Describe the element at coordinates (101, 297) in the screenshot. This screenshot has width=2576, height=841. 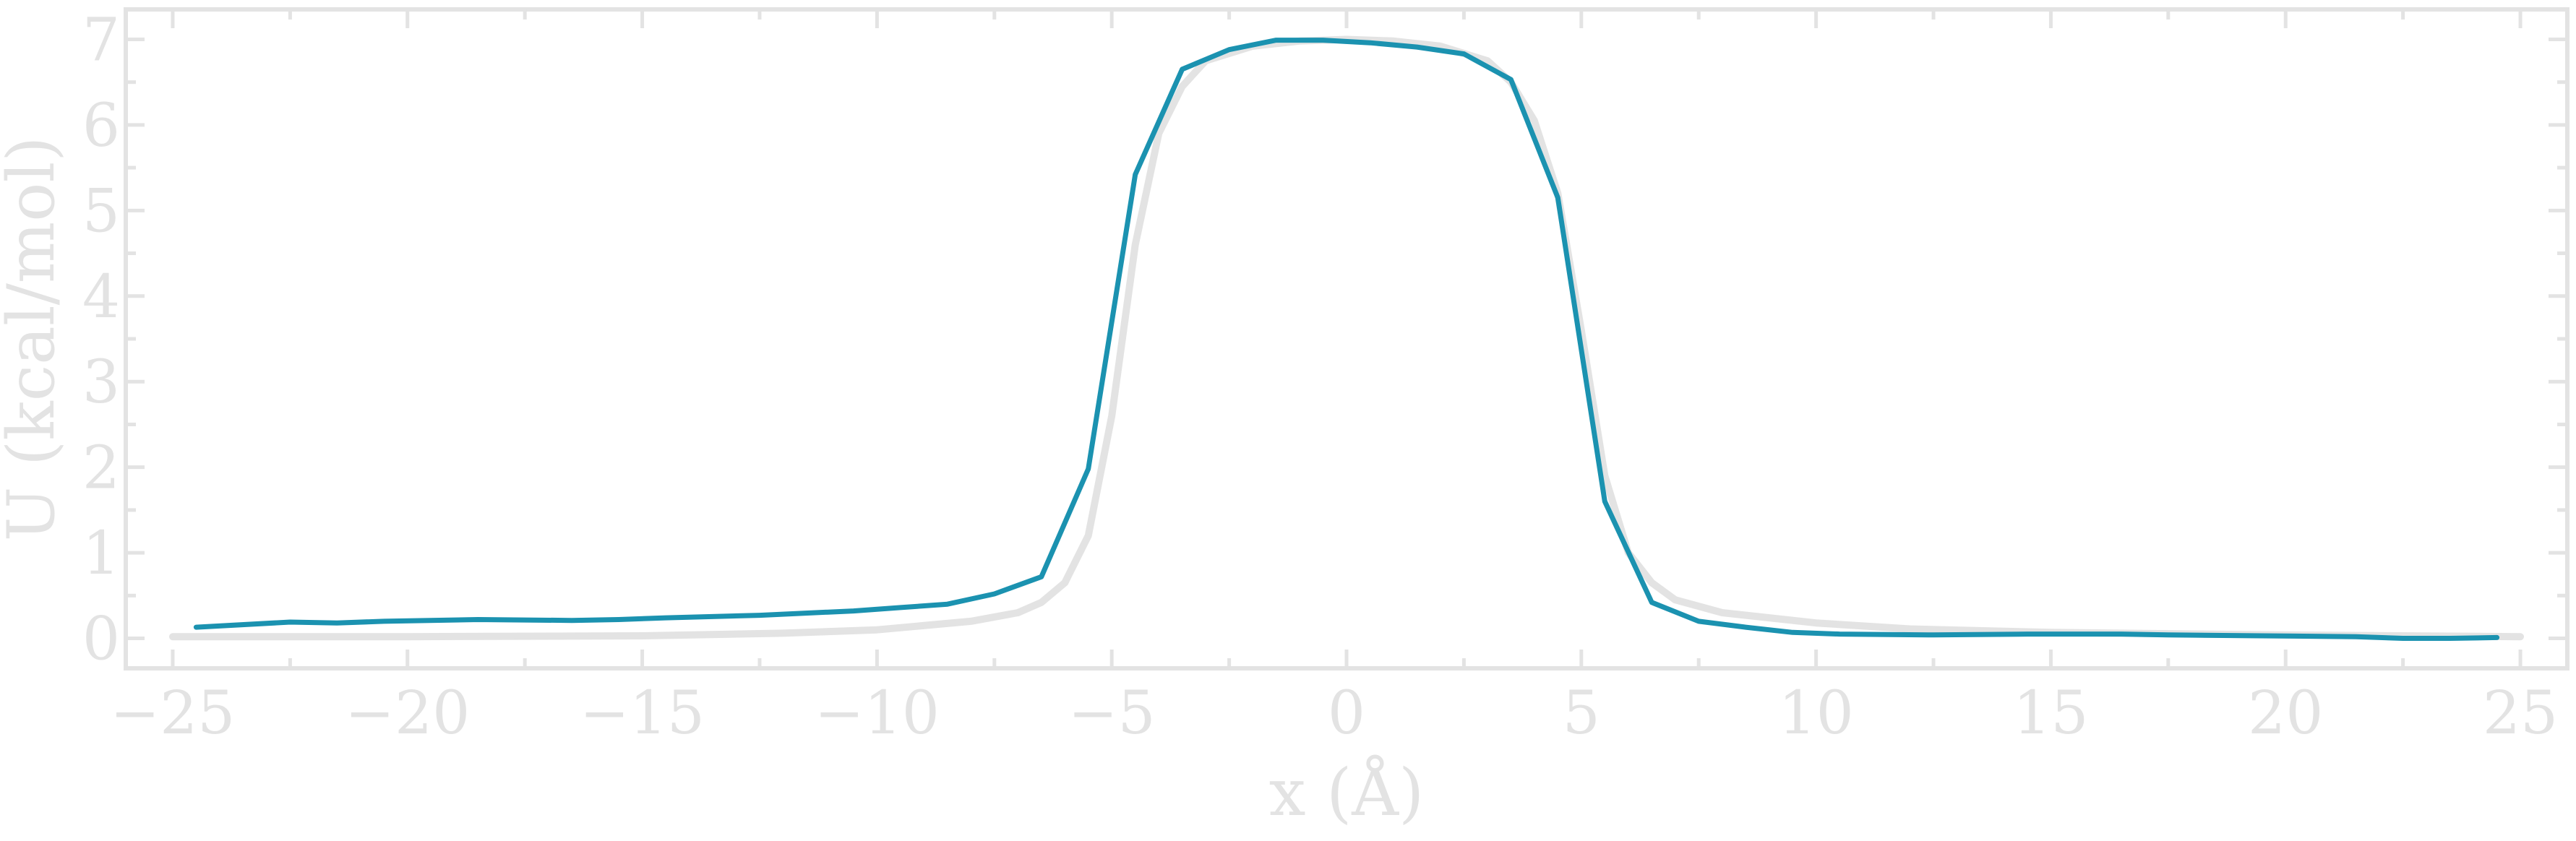
I see `y-tick-label: 4` at that location.